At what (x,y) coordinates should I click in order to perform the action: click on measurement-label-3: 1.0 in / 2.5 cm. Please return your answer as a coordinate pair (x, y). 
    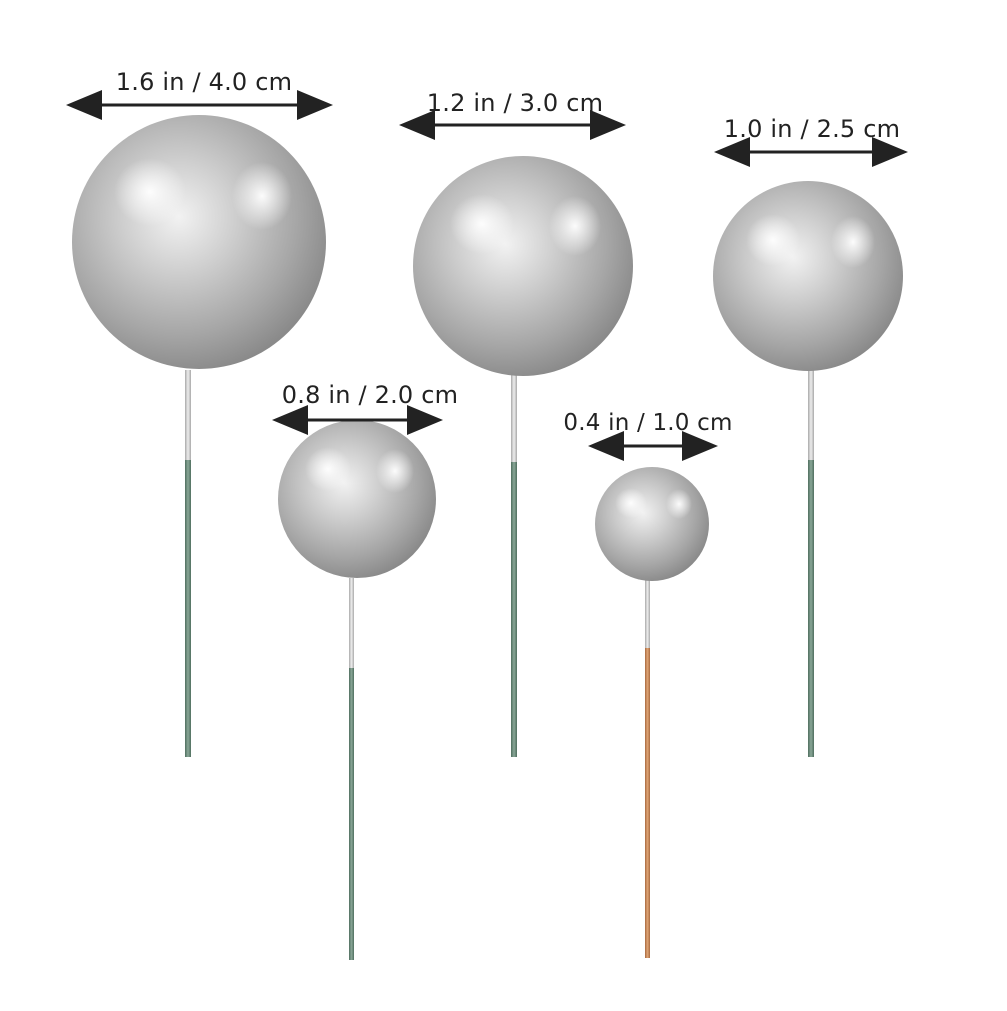
    Looking at the image, I should click on (812, 129).